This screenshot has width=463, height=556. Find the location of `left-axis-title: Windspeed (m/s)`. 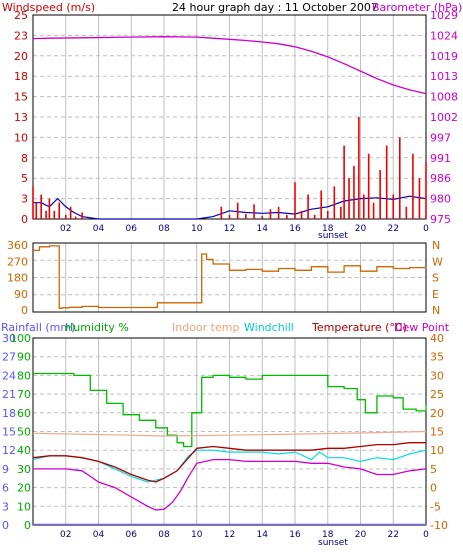

left-axis-title: Windspeed (m/s) is located at coordinates (48, 7).